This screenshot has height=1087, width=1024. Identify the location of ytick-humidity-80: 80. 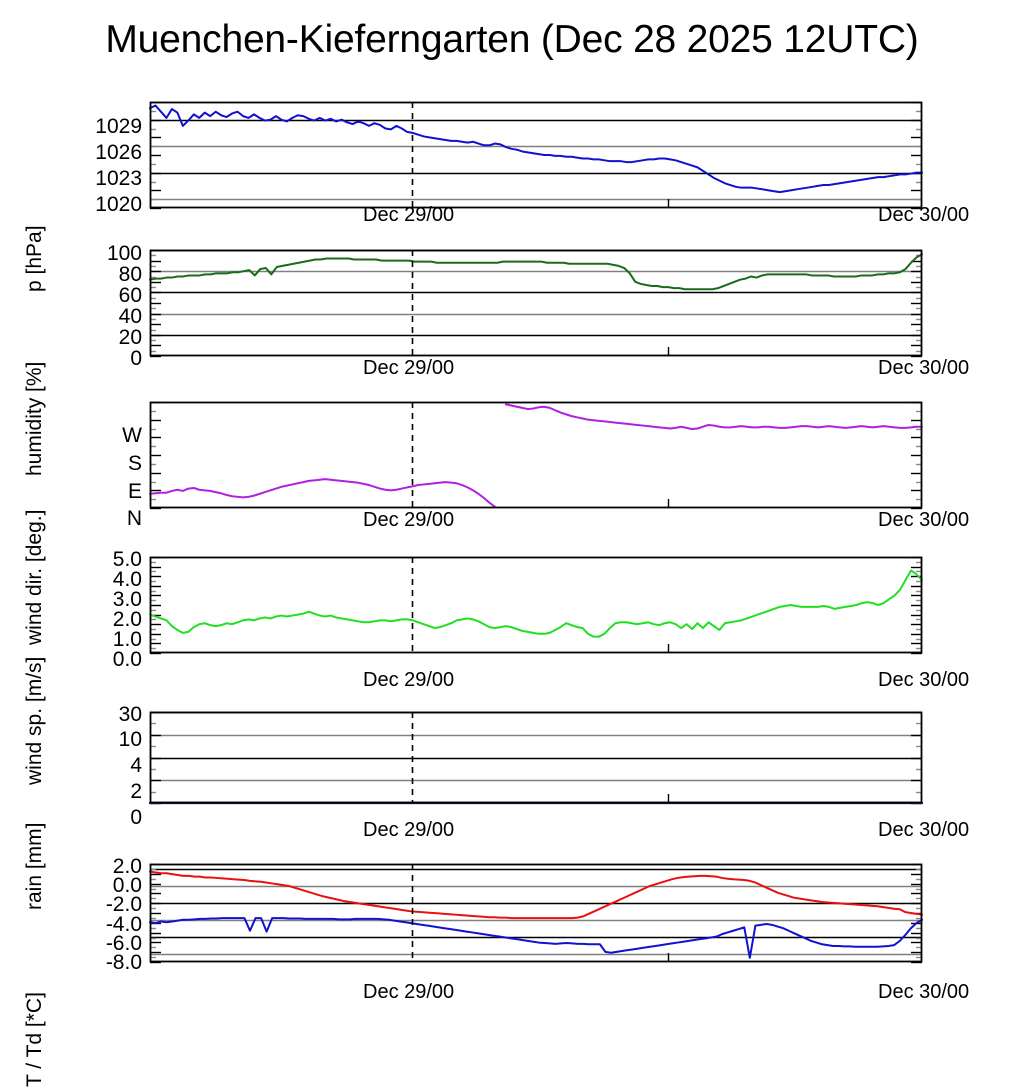
(130, 274).